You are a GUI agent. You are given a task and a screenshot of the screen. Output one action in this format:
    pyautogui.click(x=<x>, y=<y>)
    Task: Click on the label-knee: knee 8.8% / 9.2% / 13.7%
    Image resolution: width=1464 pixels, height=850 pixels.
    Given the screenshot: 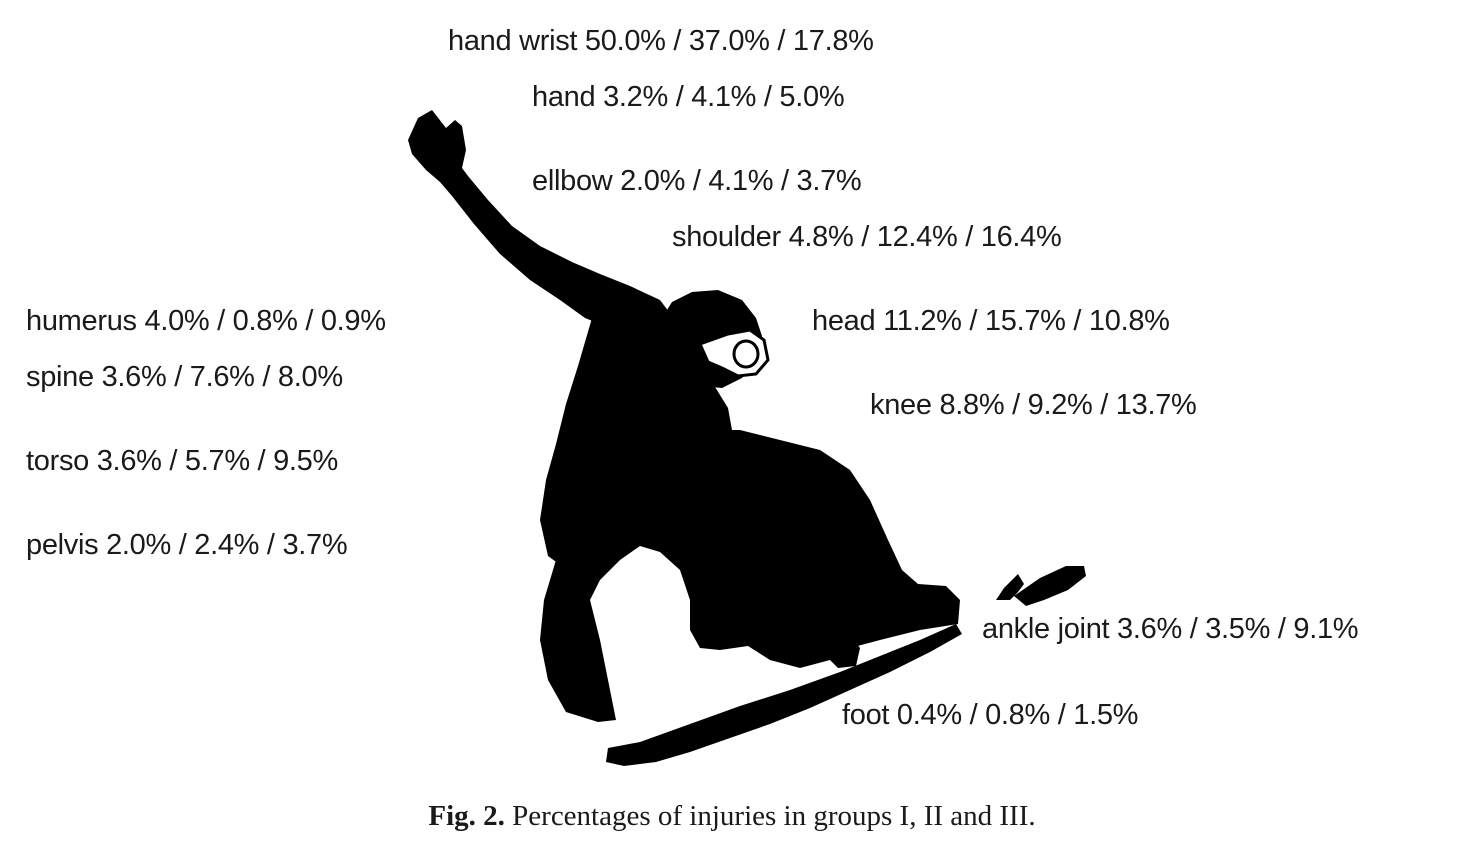 What is the action you would take?
    pyautogui.click(x=1033, y=405)
    